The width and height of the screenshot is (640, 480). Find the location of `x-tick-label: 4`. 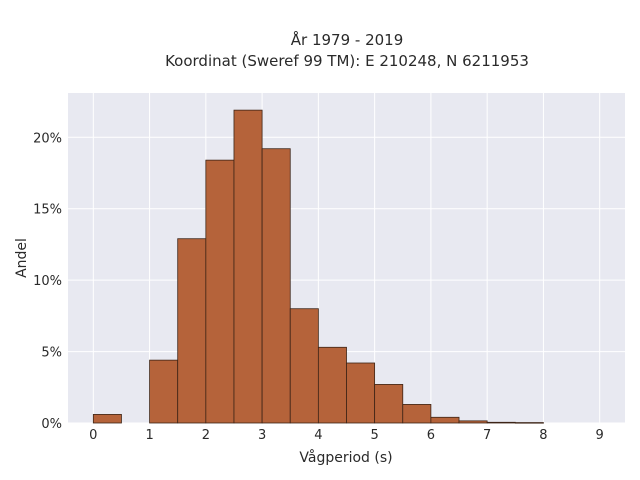

x-tick-label: 4 is located at coordinates (318, 435).